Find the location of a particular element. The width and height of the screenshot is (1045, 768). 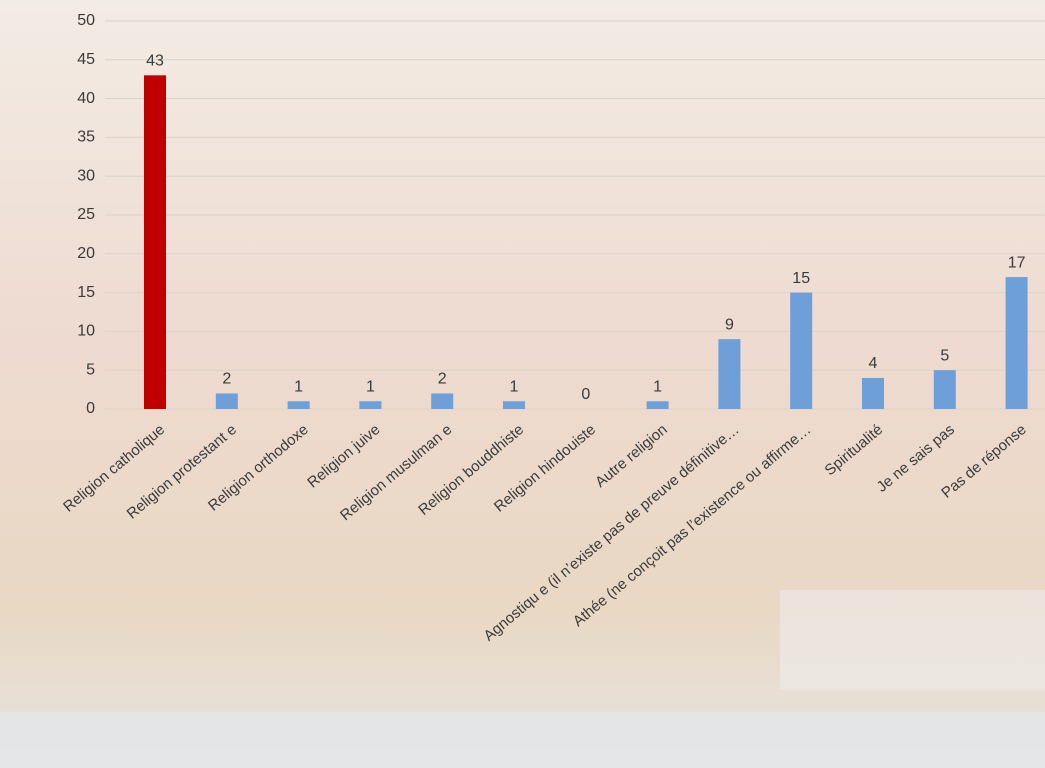

data-label: 15 is located at coordinates (801, 278).